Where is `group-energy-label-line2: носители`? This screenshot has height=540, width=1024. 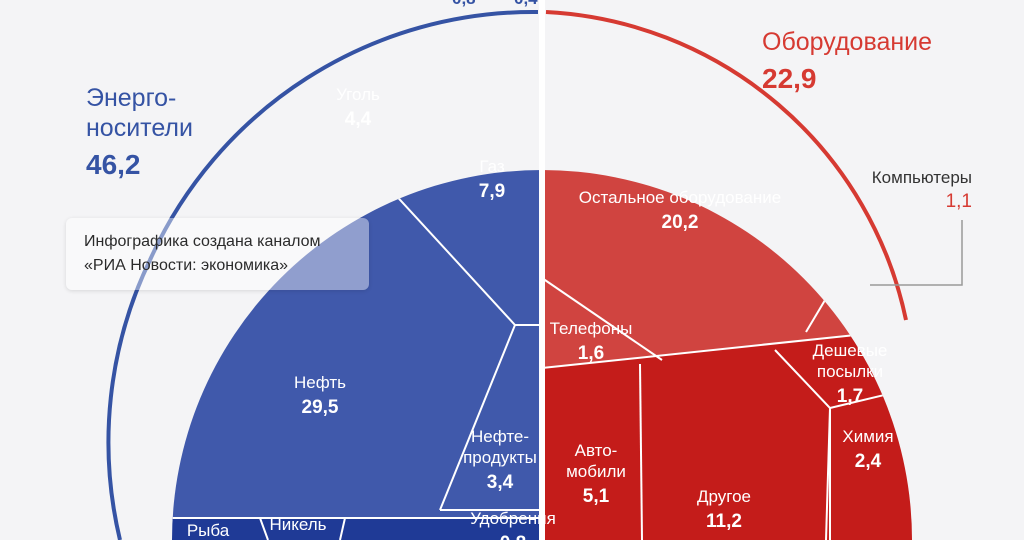 group-energy-label-line2: носители is located at coordinates (139, 128).